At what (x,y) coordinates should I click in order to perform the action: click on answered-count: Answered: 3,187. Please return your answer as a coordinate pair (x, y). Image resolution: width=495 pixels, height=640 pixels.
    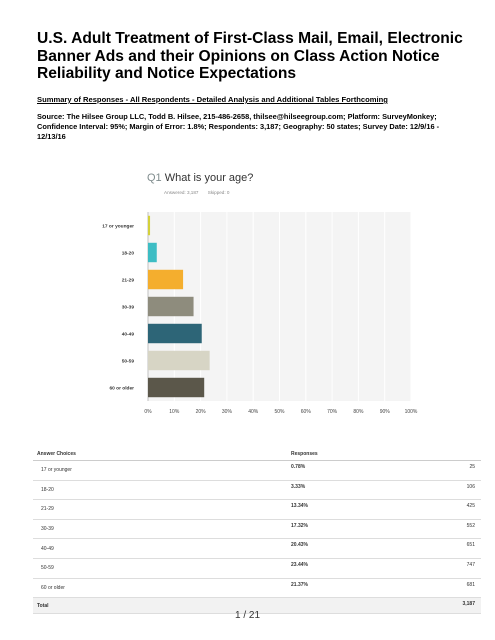
    Looking at the image, I should click on (181, 192).